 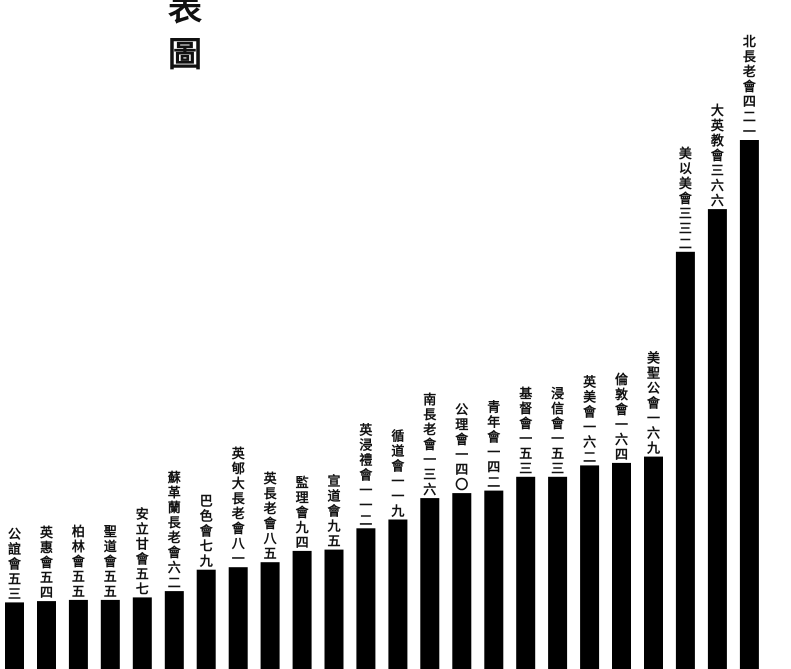 What do you see at coordinates (46, 563) in the screenshot?
I see `bar-label: 英惠會五四` at bounding box center [46, 563].